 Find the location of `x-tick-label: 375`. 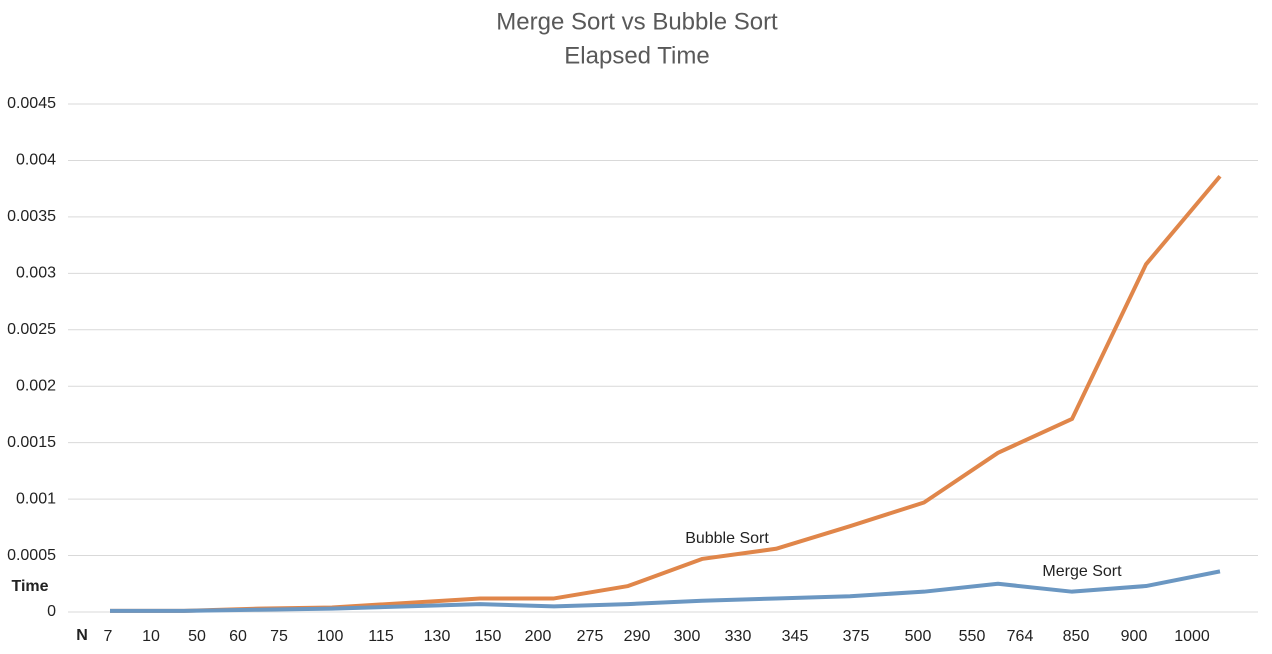

x-tick-label: 375 is located at coordinates (856, 636).